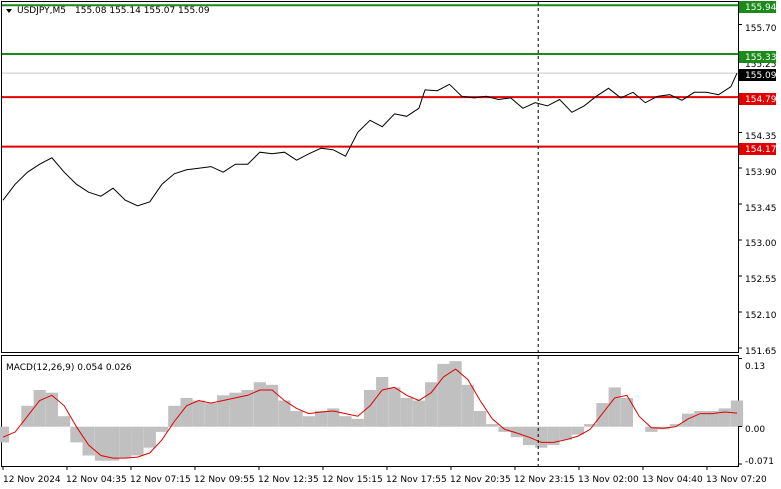 The height and width of the screenshot is (489, 781). I want to click on time-tick-label: 12 Nov 09:55, so click(224, 480).